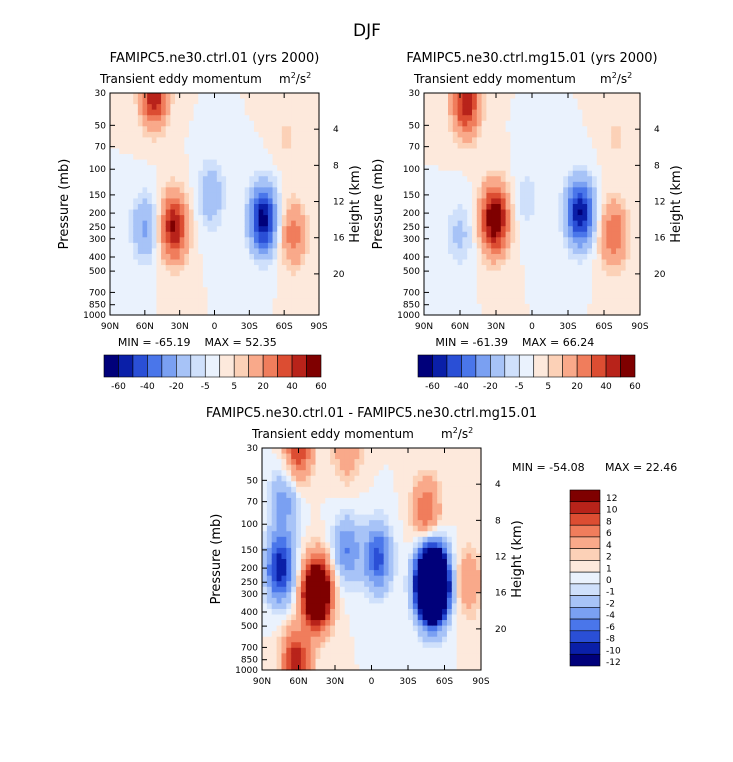 The height and width of the screenshot is (762, 733). Describe the element at coordinates (496, 327) in the screenshot. I see `x-tick-label: 30N` at that location.